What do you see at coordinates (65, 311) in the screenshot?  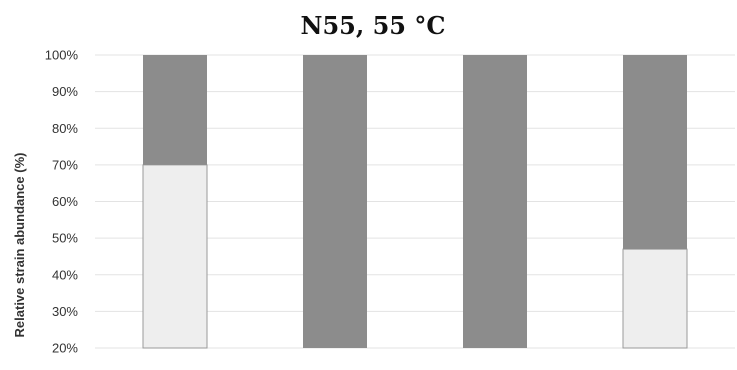 I see `y-tick-label: 30%` at bounding box center [65, 311].